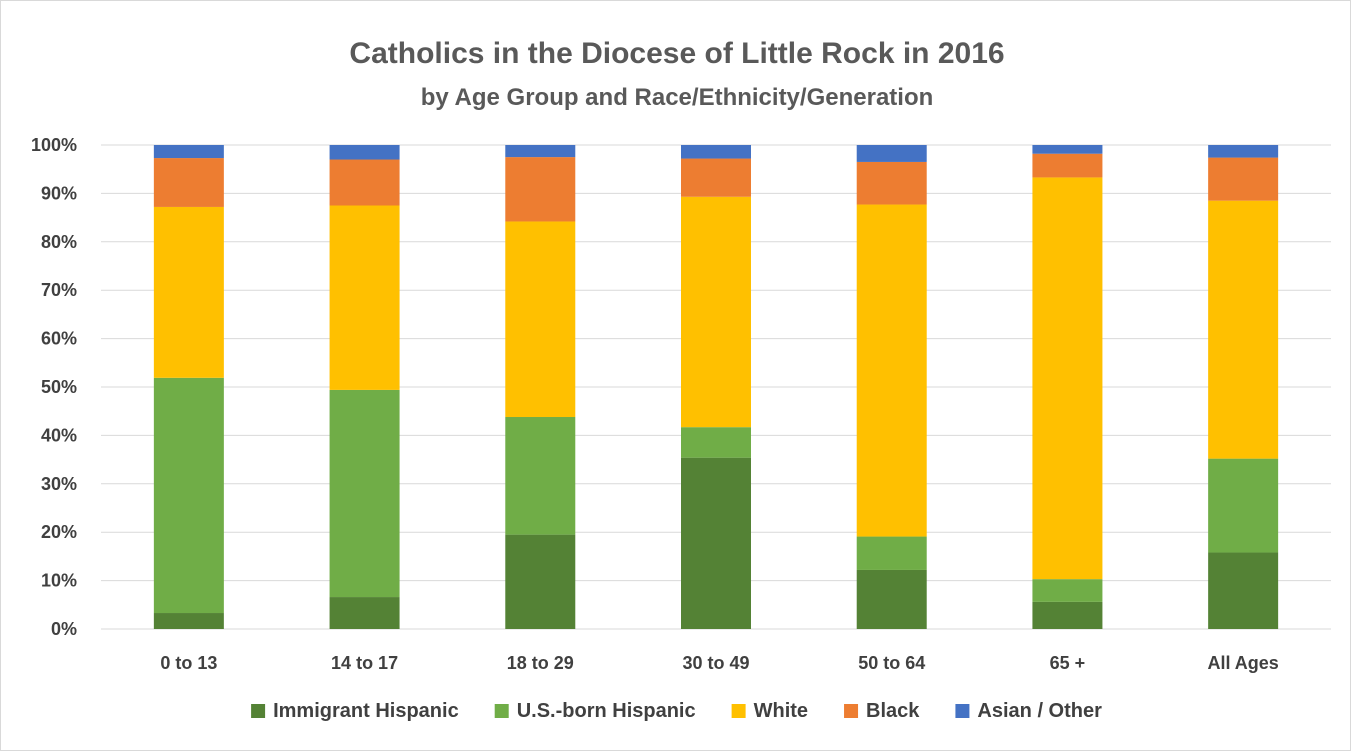 This screenshot has height=752, width=1351. Describe the element at coordinates (59, 339) in the screenshot. I see `y-tick-label: 60%` at that location.